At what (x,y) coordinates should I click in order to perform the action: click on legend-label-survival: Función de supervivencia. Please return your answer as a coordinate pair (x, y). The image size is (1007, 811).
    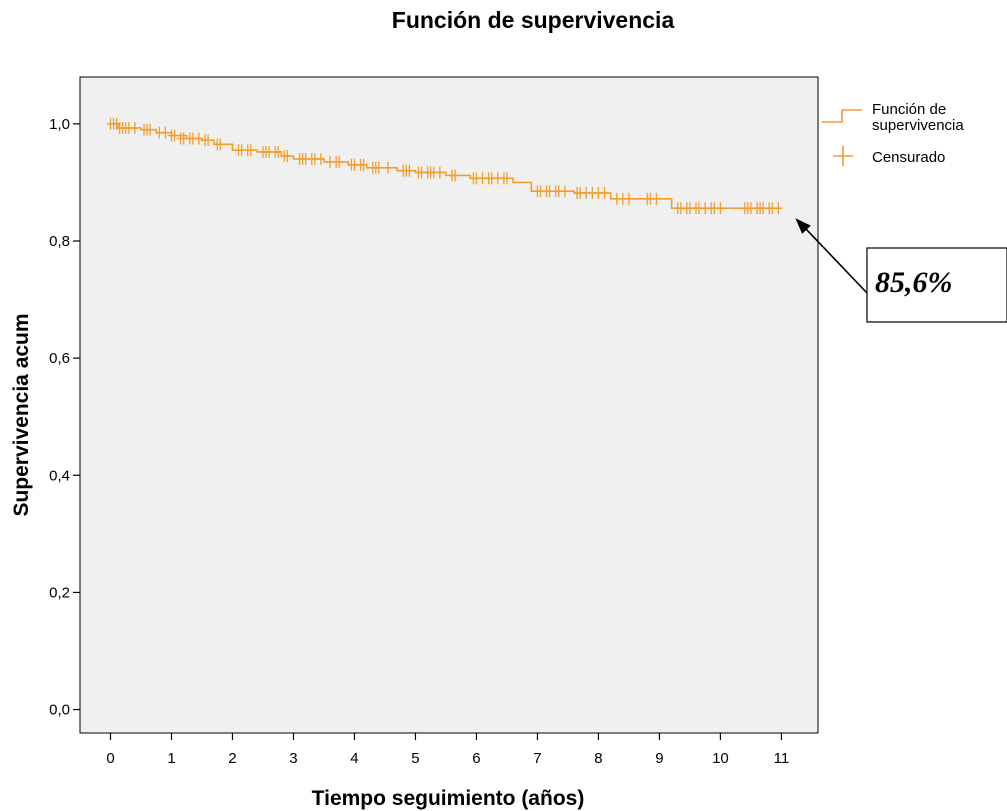
    Looking at the image, I should click on (918, 117).